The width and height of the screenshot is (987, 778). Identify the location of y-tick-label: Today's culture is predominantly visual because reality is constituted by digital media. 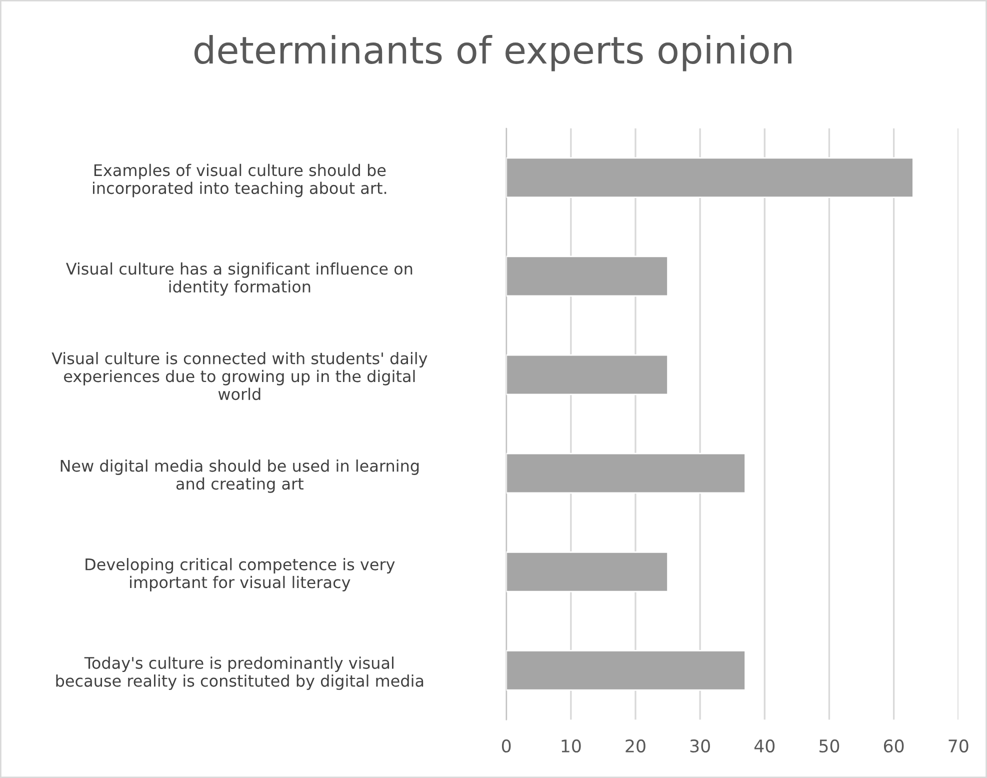
(240, 673).